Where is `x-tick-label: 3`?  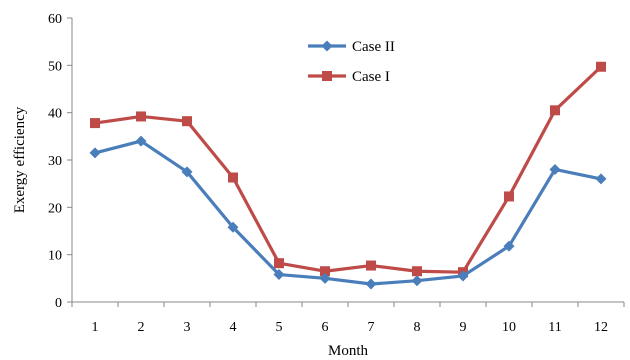
x-tick-label: 3 is located at coordinates (187, 327).